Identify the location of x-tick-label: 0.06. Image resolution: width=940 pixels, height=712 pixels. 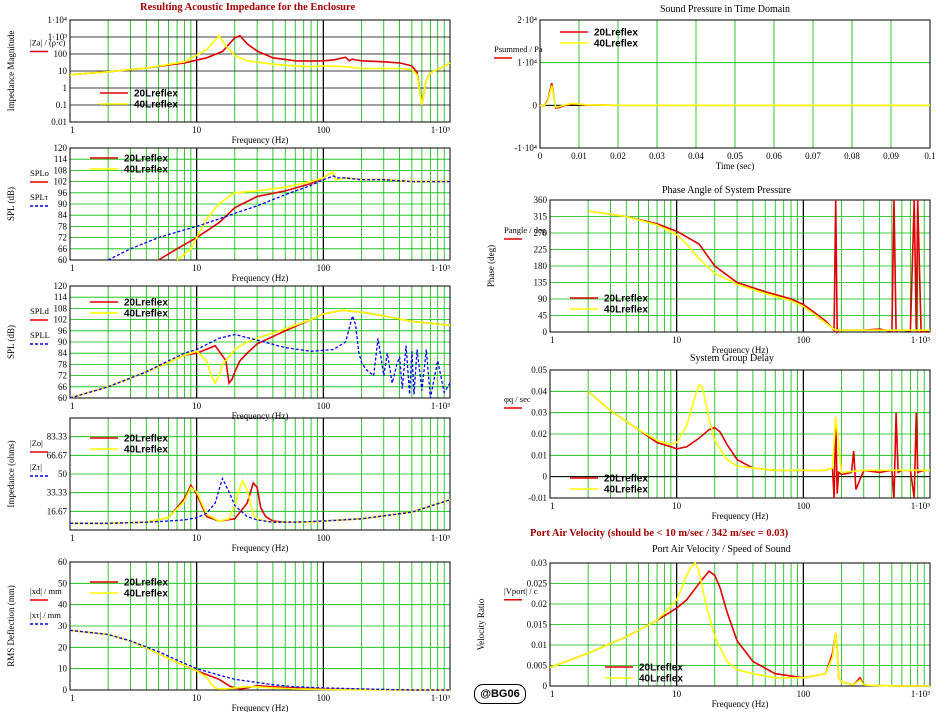
(774, 156).